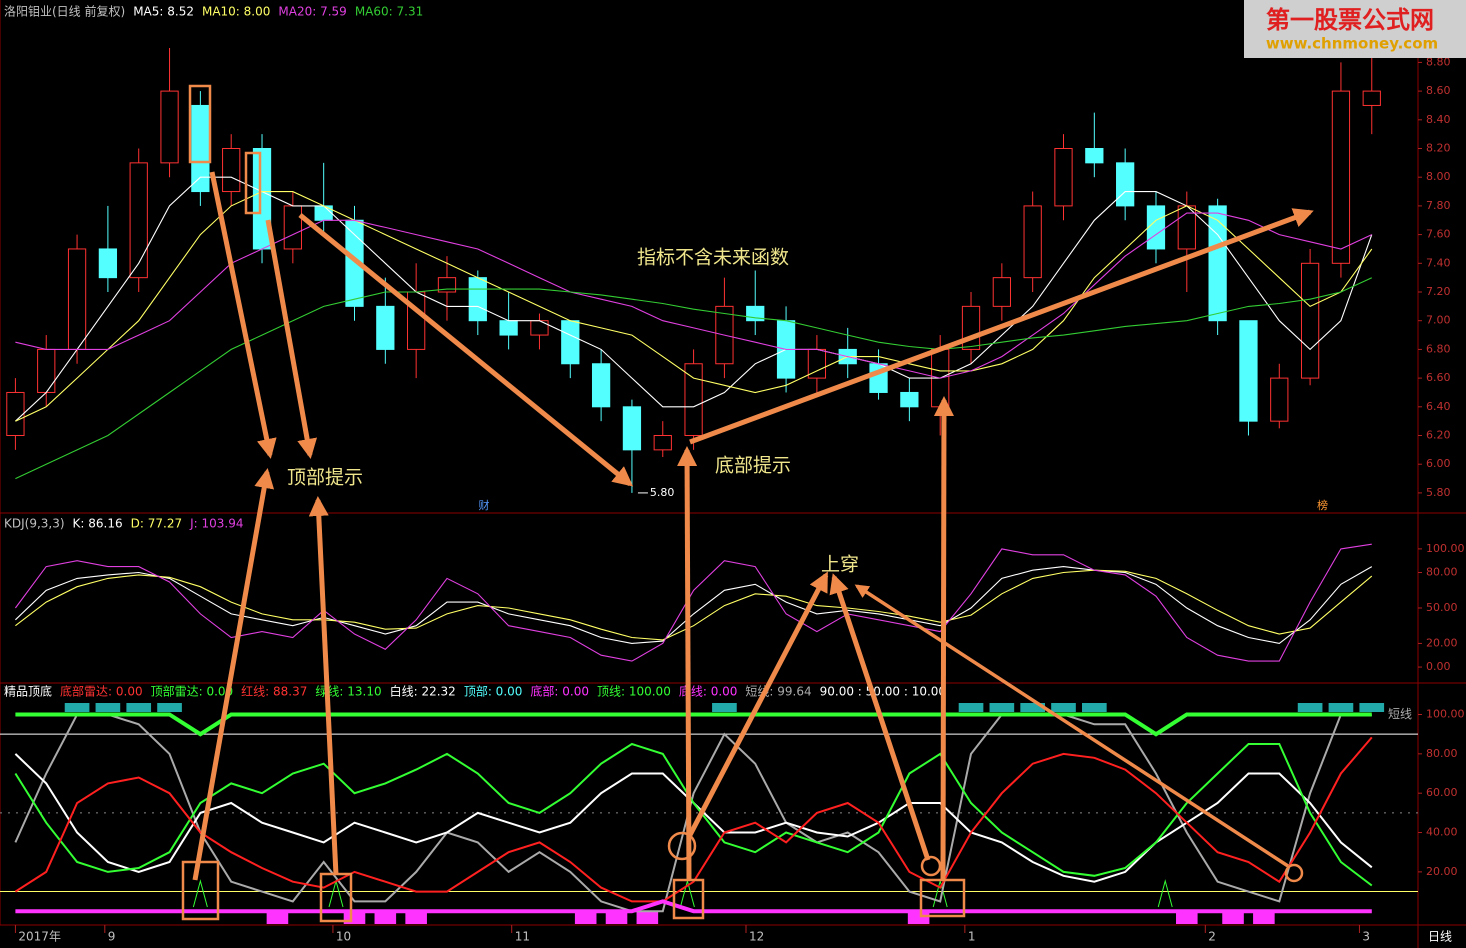 This screenshot has height=948, width=1466. I want to click on y-tick-label: 7.80, so click(1438, 205).